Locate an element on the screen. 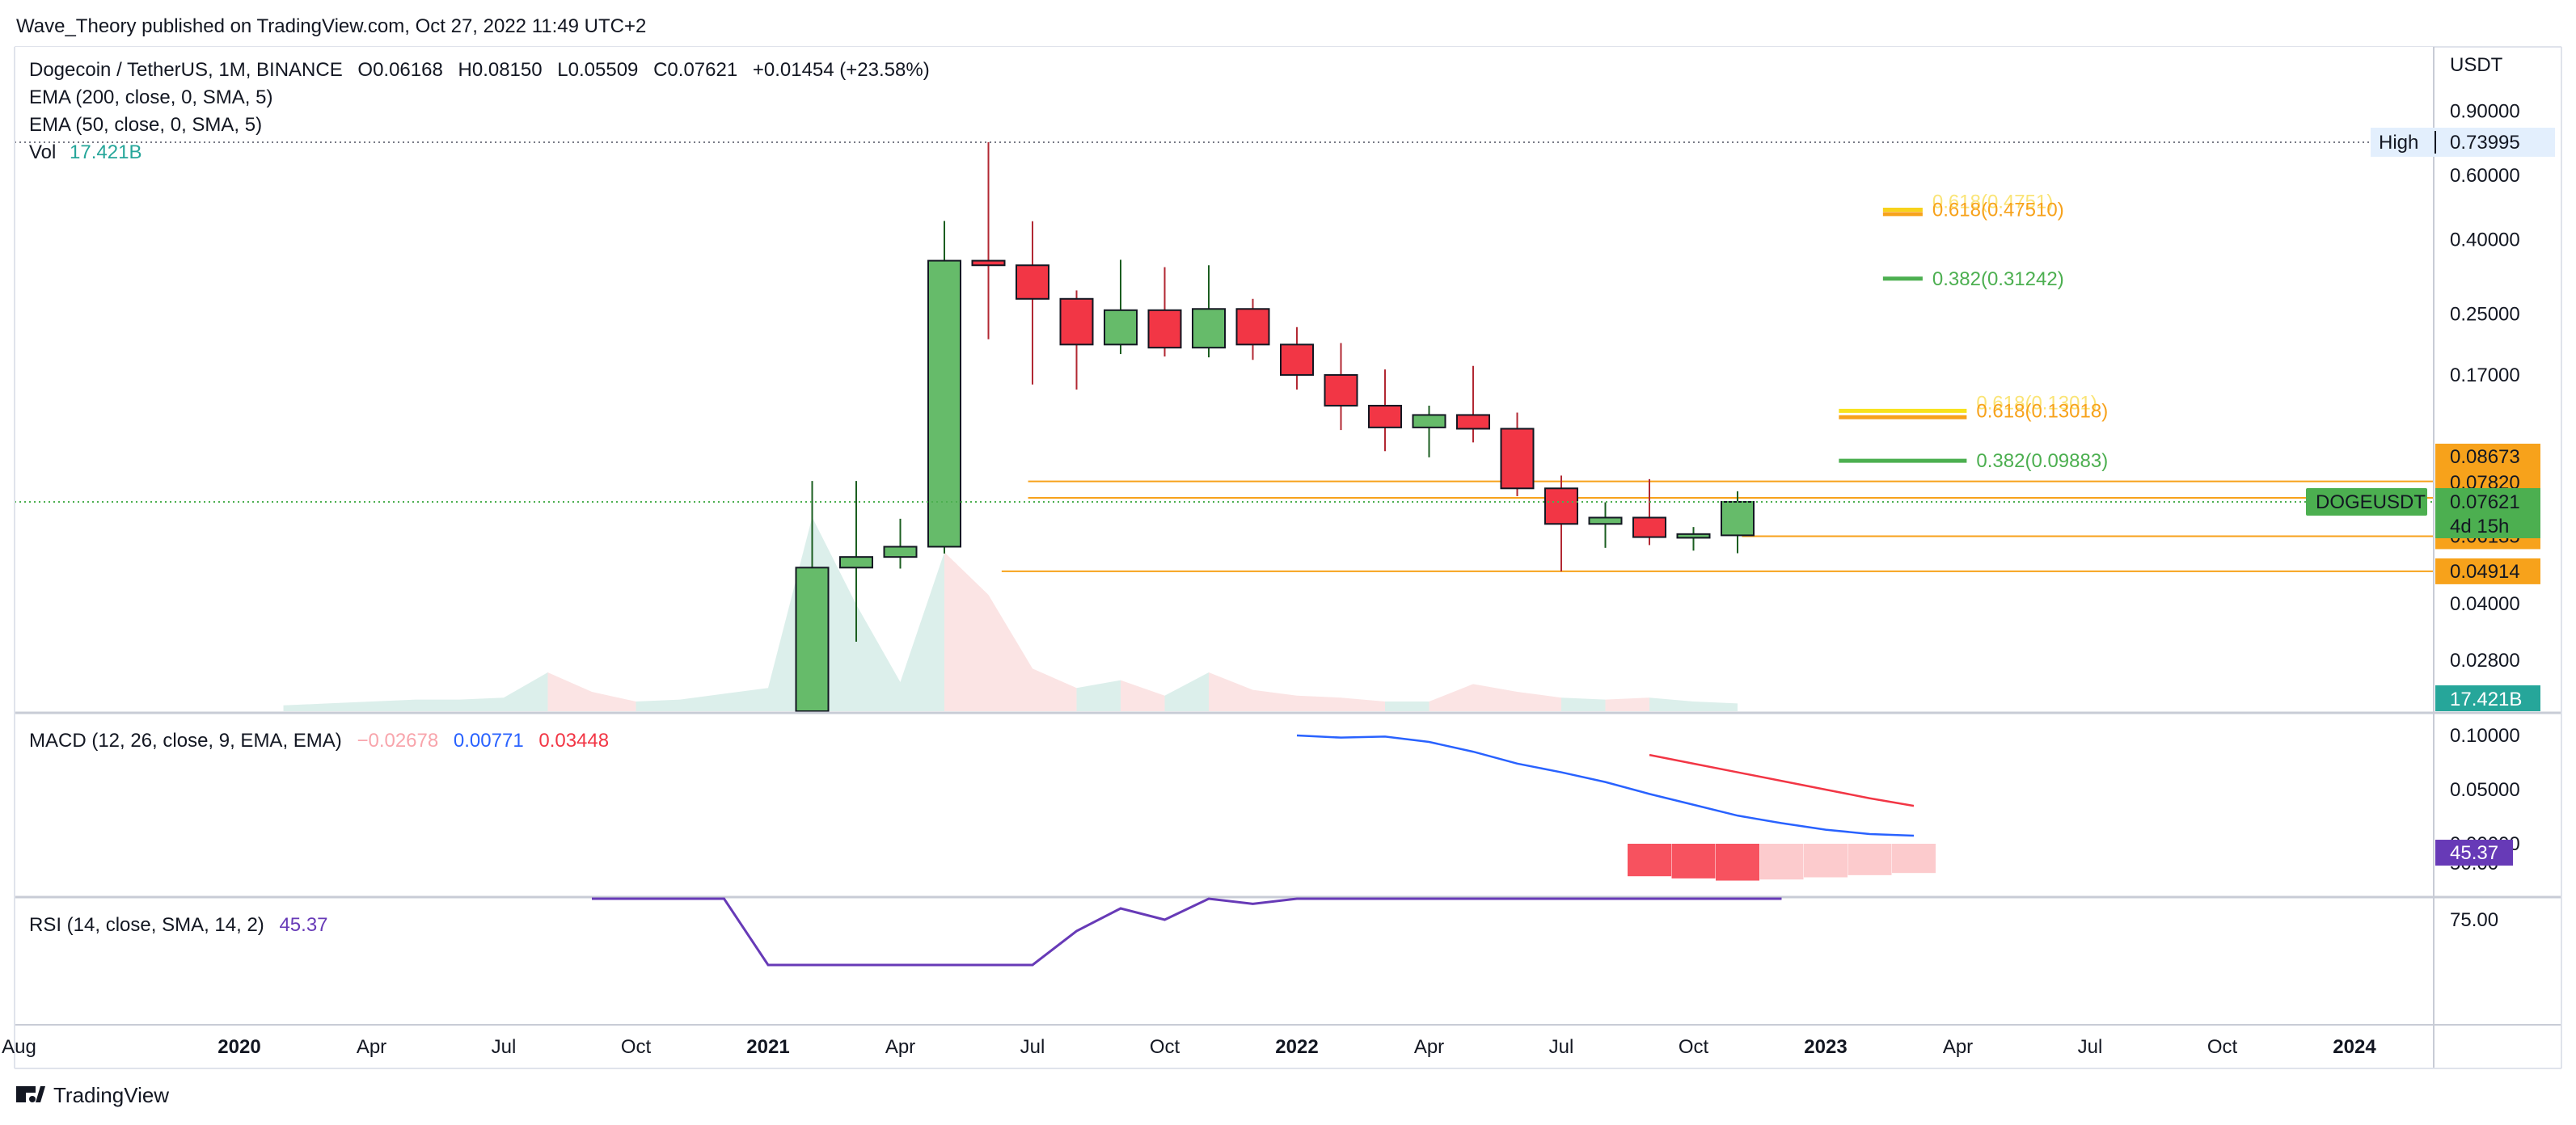 Image resolution: width=2576 pixels, height=1125 pixels. rsi-legend: RSI (14, close, SMA, 14, 2) 45.37 is located at coordinates (178, 925).